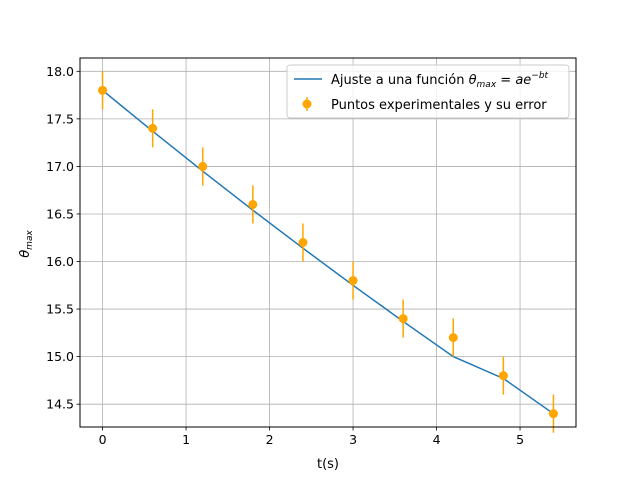 Image resolution: width=640 pixels, height=480 pixels. Describe the element at coordinates (60, 118) in the screenshot. I see `y-tick-label: 17.5` at that location.